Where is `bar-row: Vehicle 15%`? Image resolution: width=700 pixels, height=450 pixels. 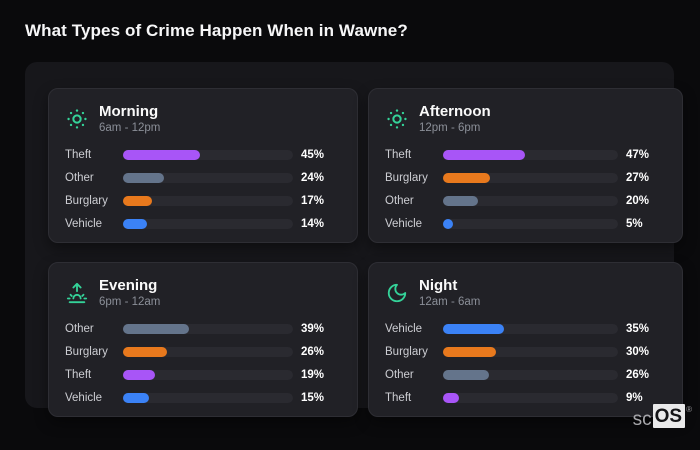 bar-row: Vehicle 15% is located at coordinates (203, 398).